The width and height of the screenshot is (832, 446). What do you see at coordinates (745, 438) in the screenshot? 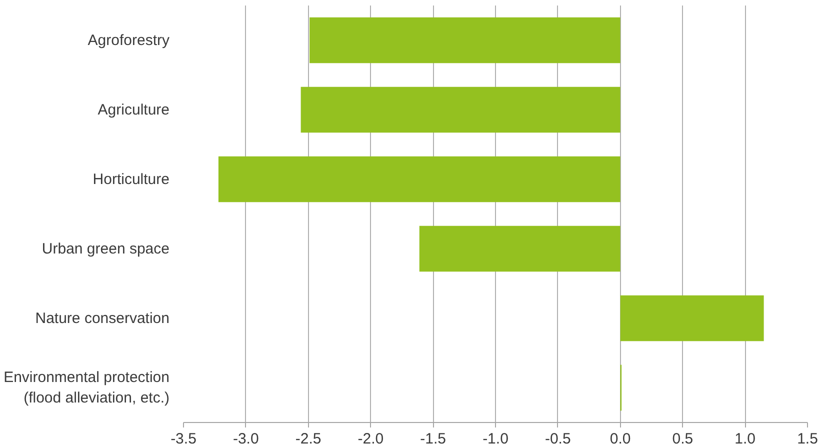
I see `x-tick-label: 1.0` at bounding box center [745, 438].